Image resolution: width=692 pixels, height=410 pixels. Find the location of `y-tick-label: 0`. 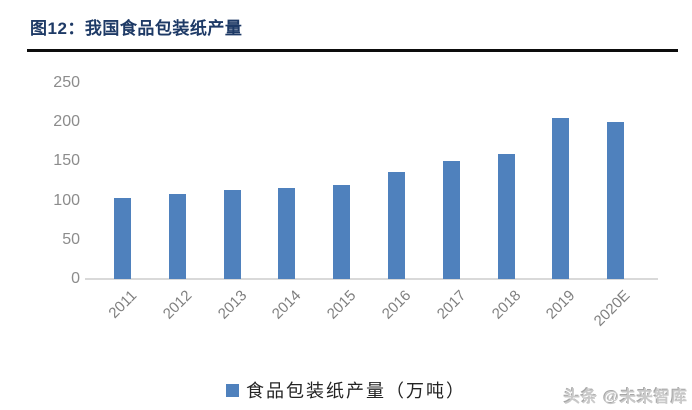

y-tick-label: 0 is located at coordinates (75, 278).